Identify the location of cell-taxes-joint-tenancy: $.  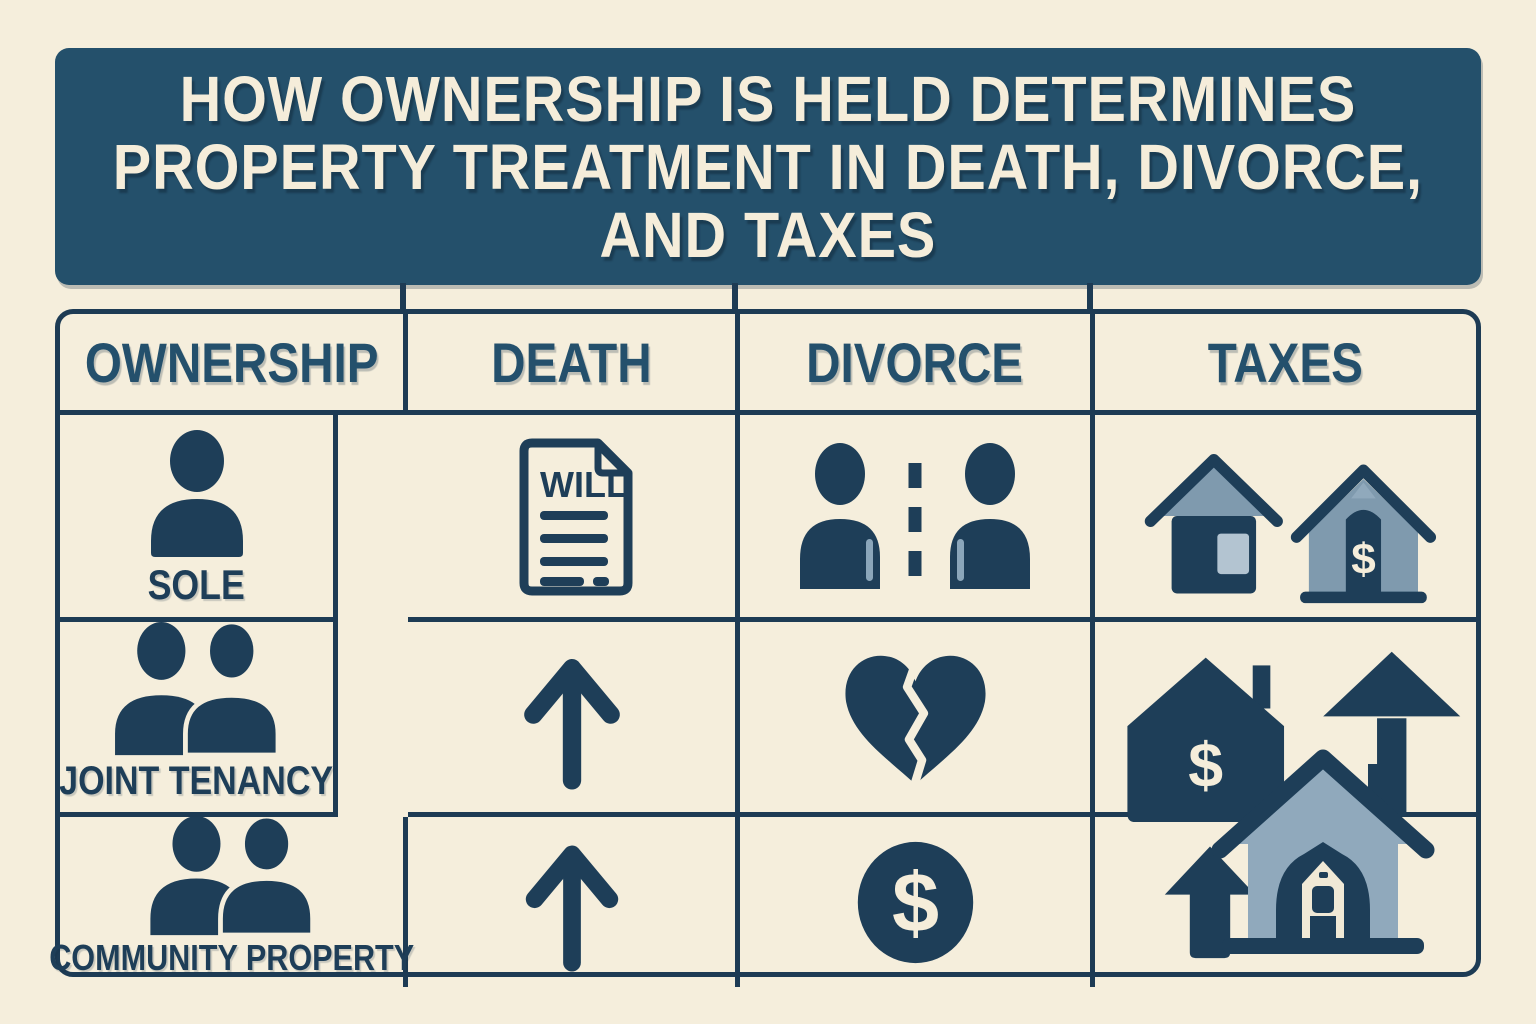
(1285, 722).